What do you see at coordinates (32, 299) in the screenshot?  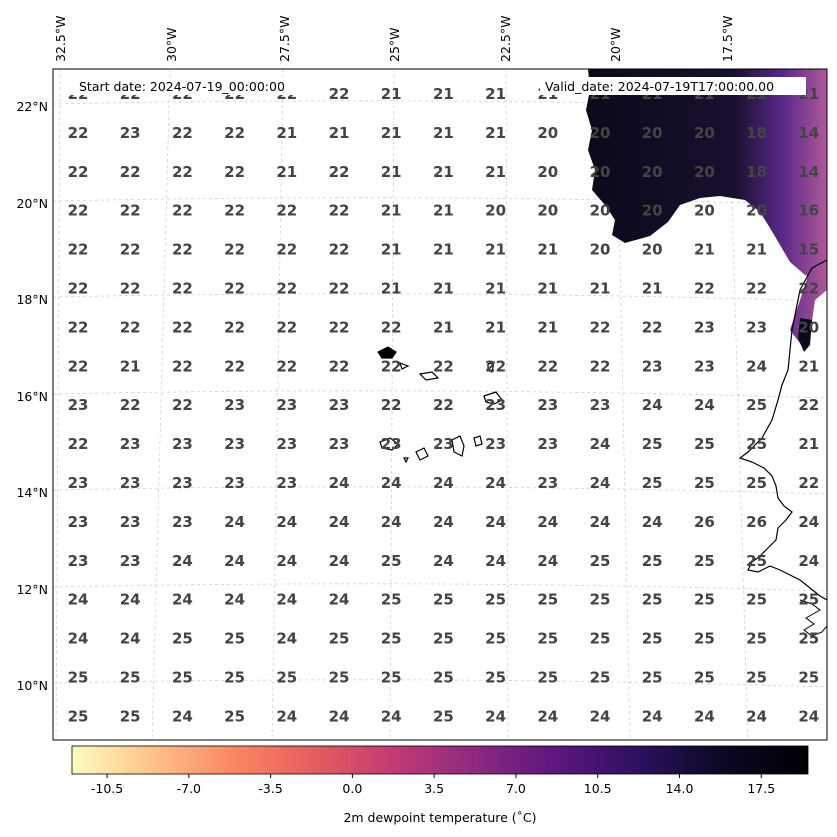 I see `latitude-label: 18°N` at bounding box center [32, 299].